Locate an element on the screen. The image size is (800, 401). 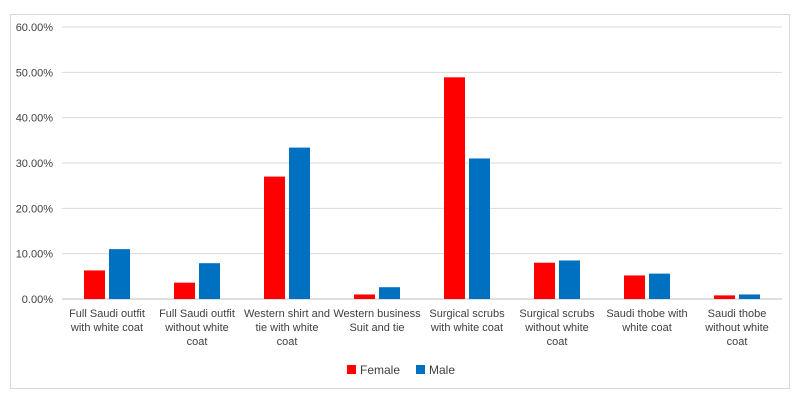
x-category-label: Western business Suit and tie is located at coordinates (377, 321).